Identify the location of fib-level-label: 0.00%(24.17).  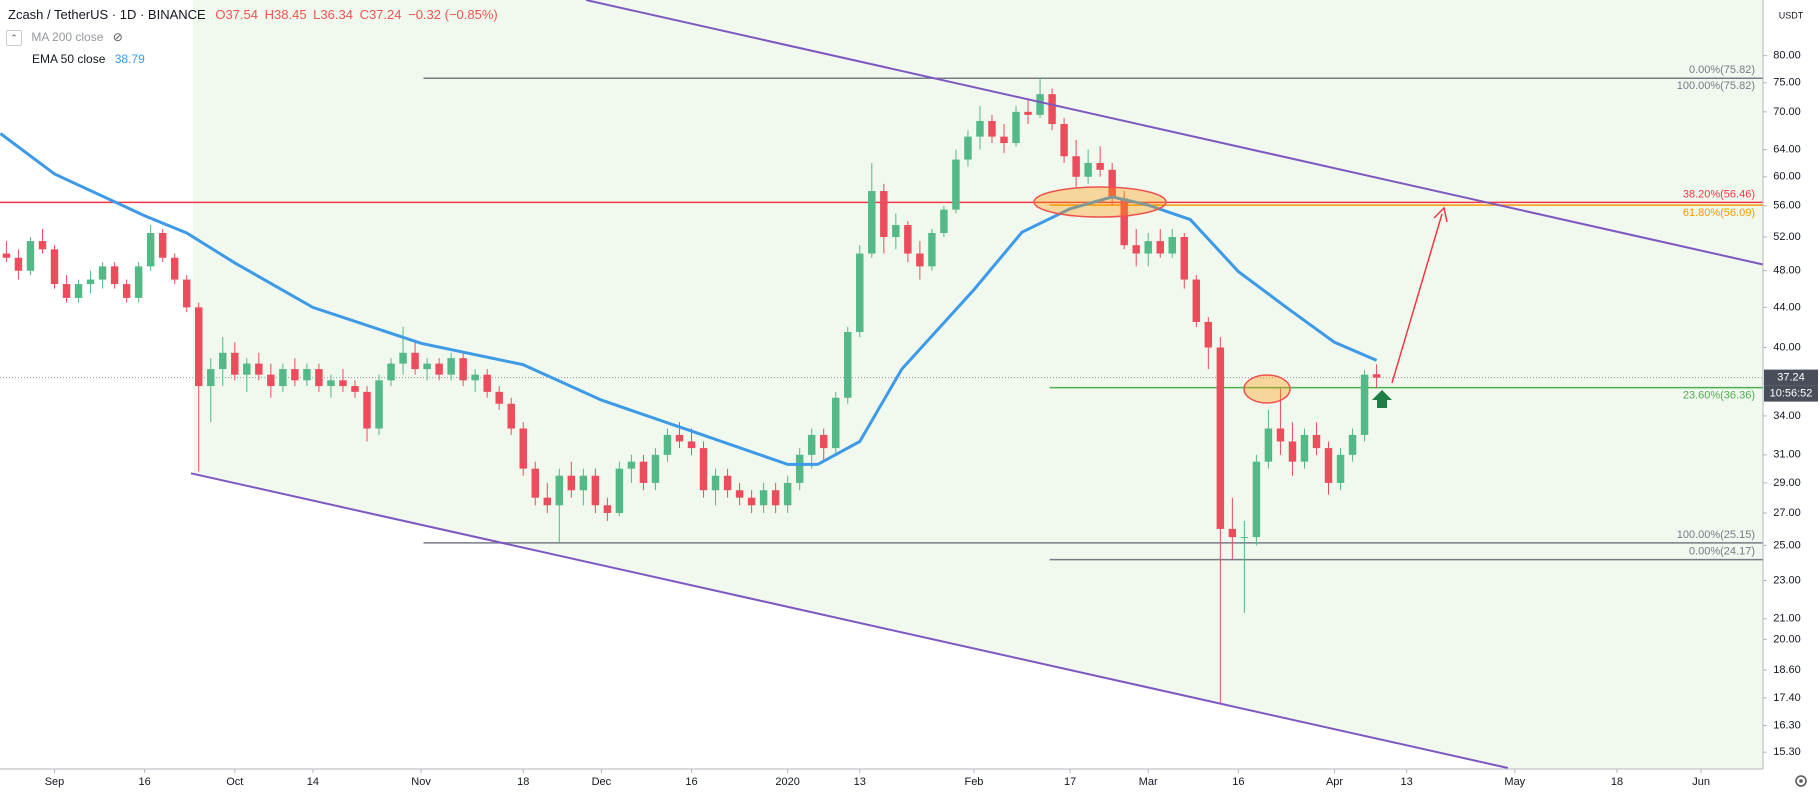
(1722, 552).